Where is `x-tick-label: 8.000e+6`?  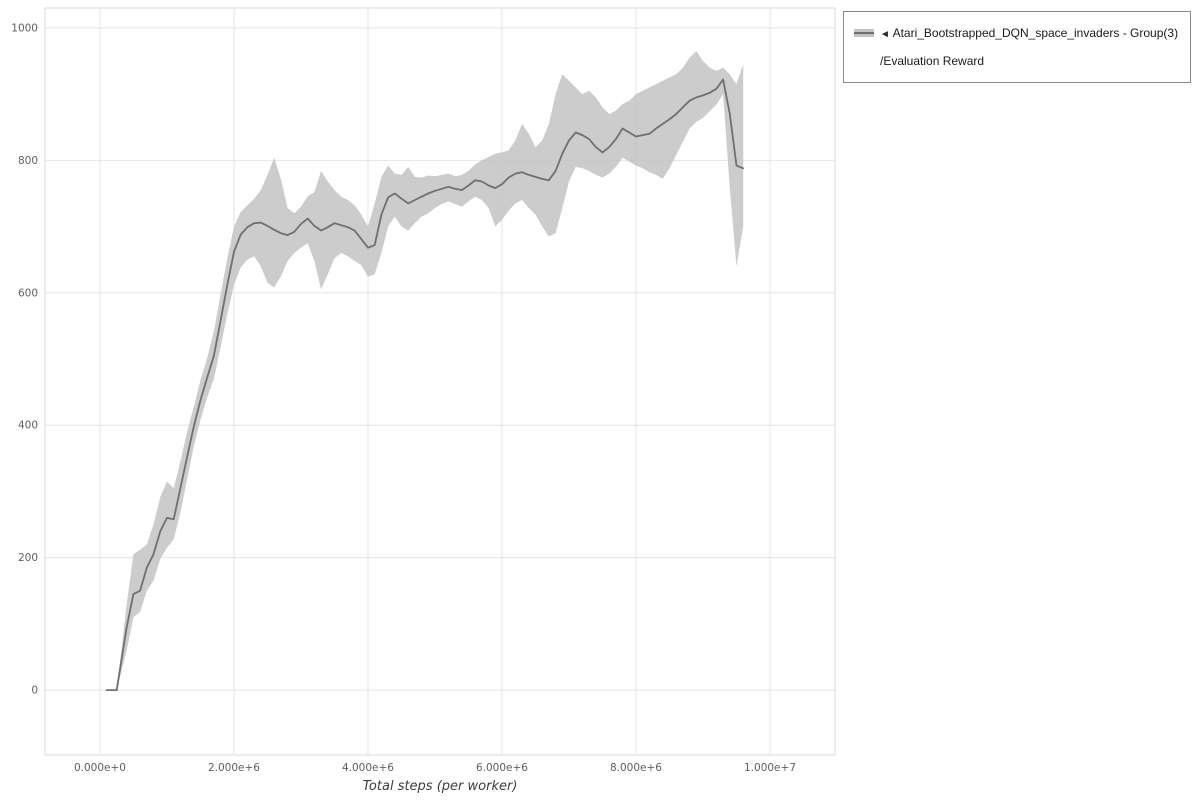 x-tick-label: 8.000e+6 is located at coordinates (636, 768).